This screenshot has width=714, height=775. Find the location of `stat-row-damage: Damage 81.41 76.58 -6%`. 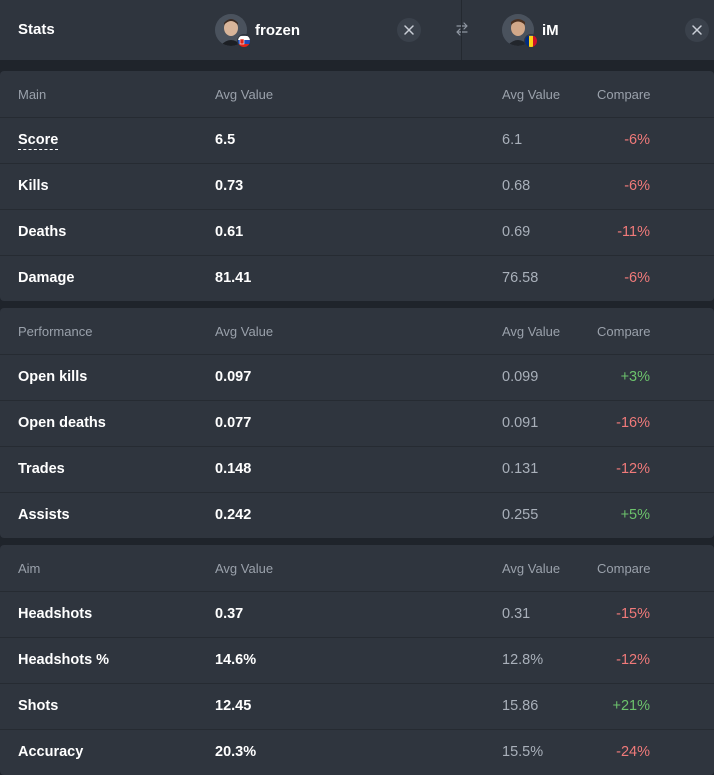

stat-row-damage: Damage 81.41 76.58 -6% is located at coordinates (357, 278).